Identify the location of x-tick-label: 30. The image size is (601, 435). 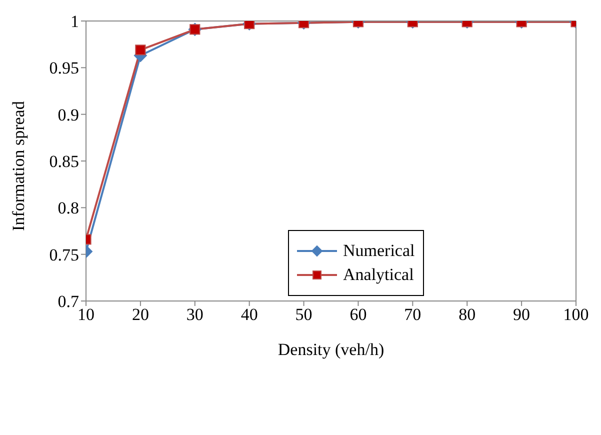
(195, 314).